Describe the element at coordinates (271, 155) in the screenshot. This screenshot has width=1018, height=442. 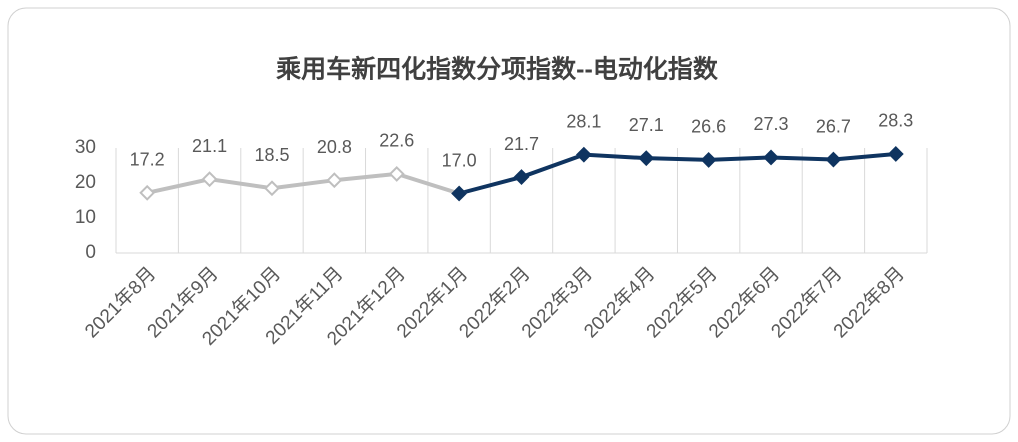
I see `data-label: 18.5` at that location.